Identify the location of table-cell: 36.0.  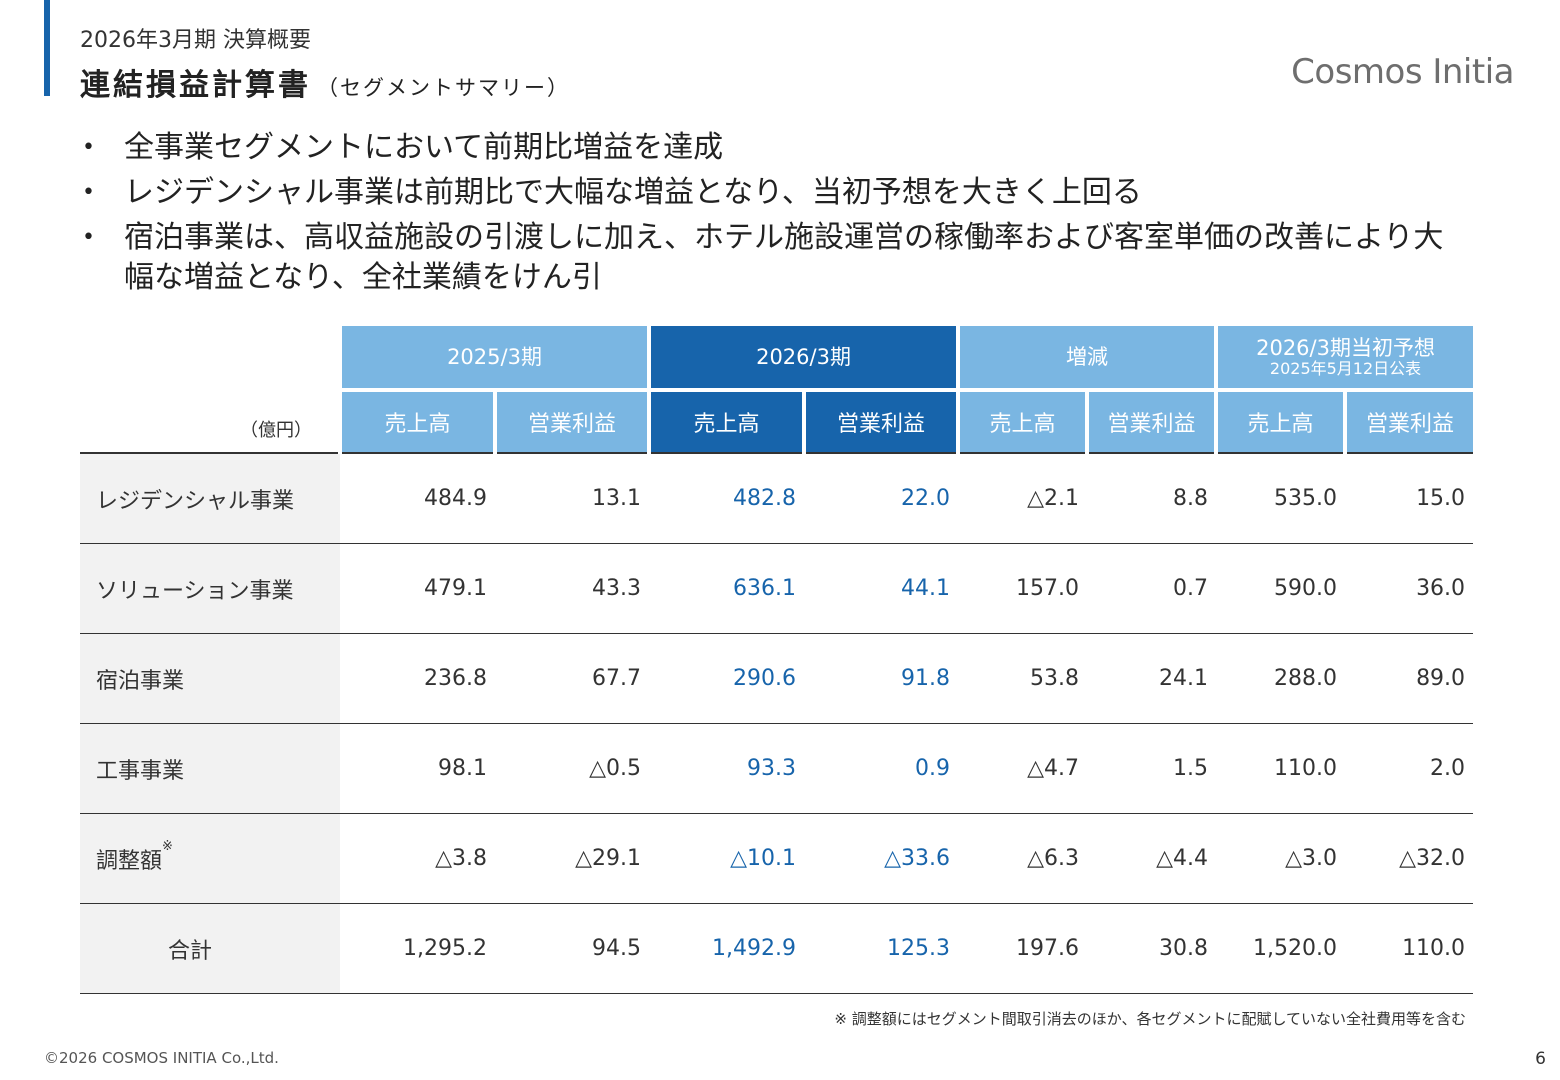
(1409, 588).